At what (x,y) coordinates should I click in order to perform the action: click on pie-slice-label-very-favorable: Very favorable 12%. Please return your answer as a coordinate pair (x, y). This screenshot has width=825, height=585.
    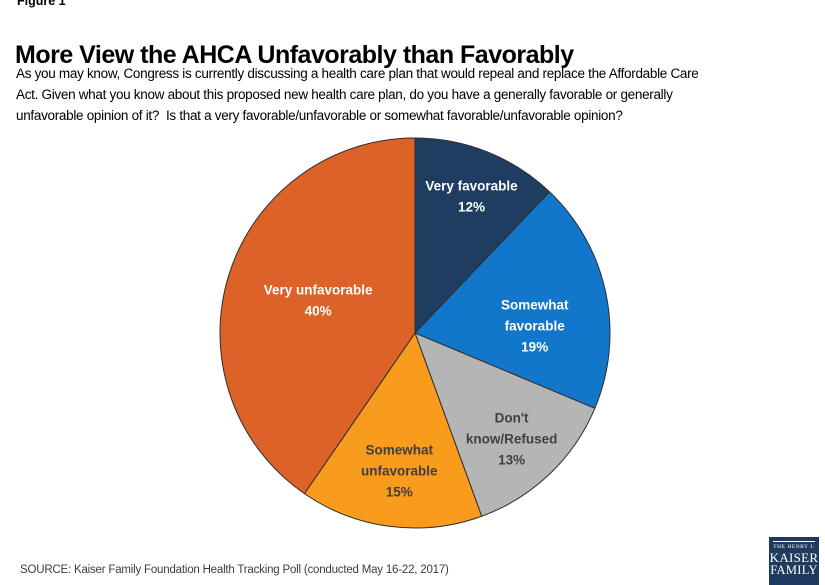
    Looking at the image, I should click on (471, 197).